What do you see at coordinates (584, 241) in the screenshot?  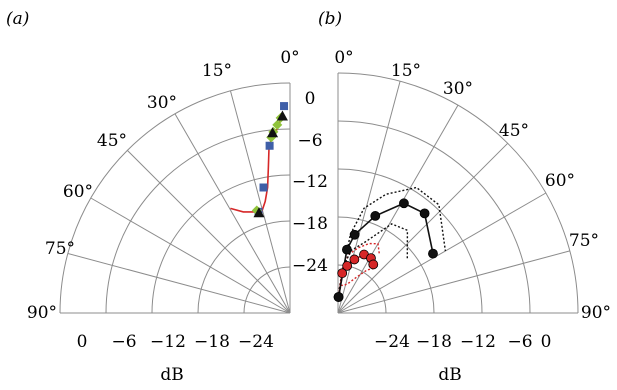 I see `panel-b-angle-label-5: 75°` at bounding box center [584, 241].